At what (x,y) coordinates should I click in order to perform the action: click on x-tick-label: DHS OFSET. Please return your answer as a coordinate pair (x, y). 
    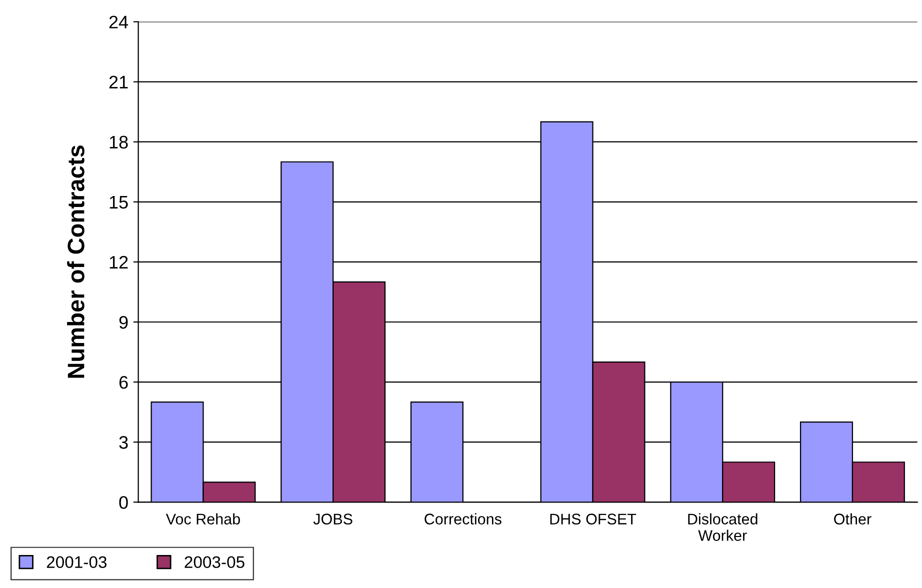
    Looking at the image, I should click on (593, 519).